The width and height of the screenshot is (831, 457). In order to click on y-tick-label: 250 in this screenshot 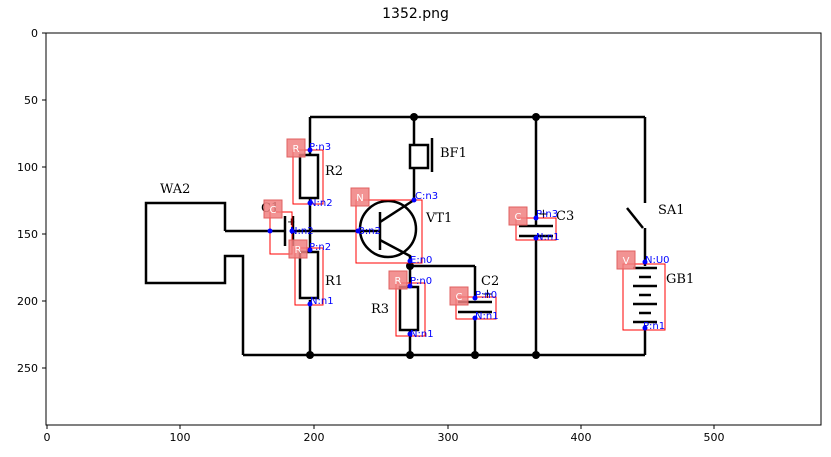, I will do `click(27, 368)`.